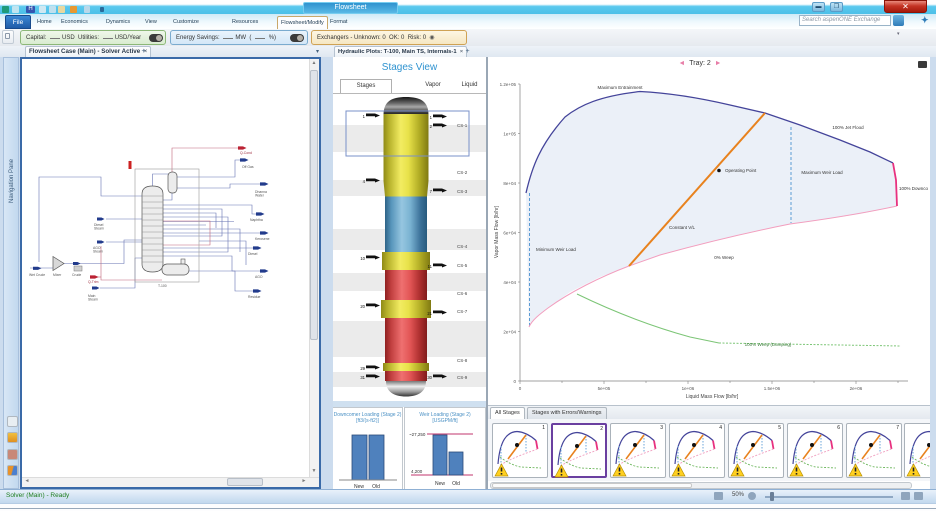 Image resolution: width=936 pixels, height=511 pixels. What do you see at coordinates (431, 191) in the screenshot?
I see `svg-text: 7` at bounding box center [431, 191].